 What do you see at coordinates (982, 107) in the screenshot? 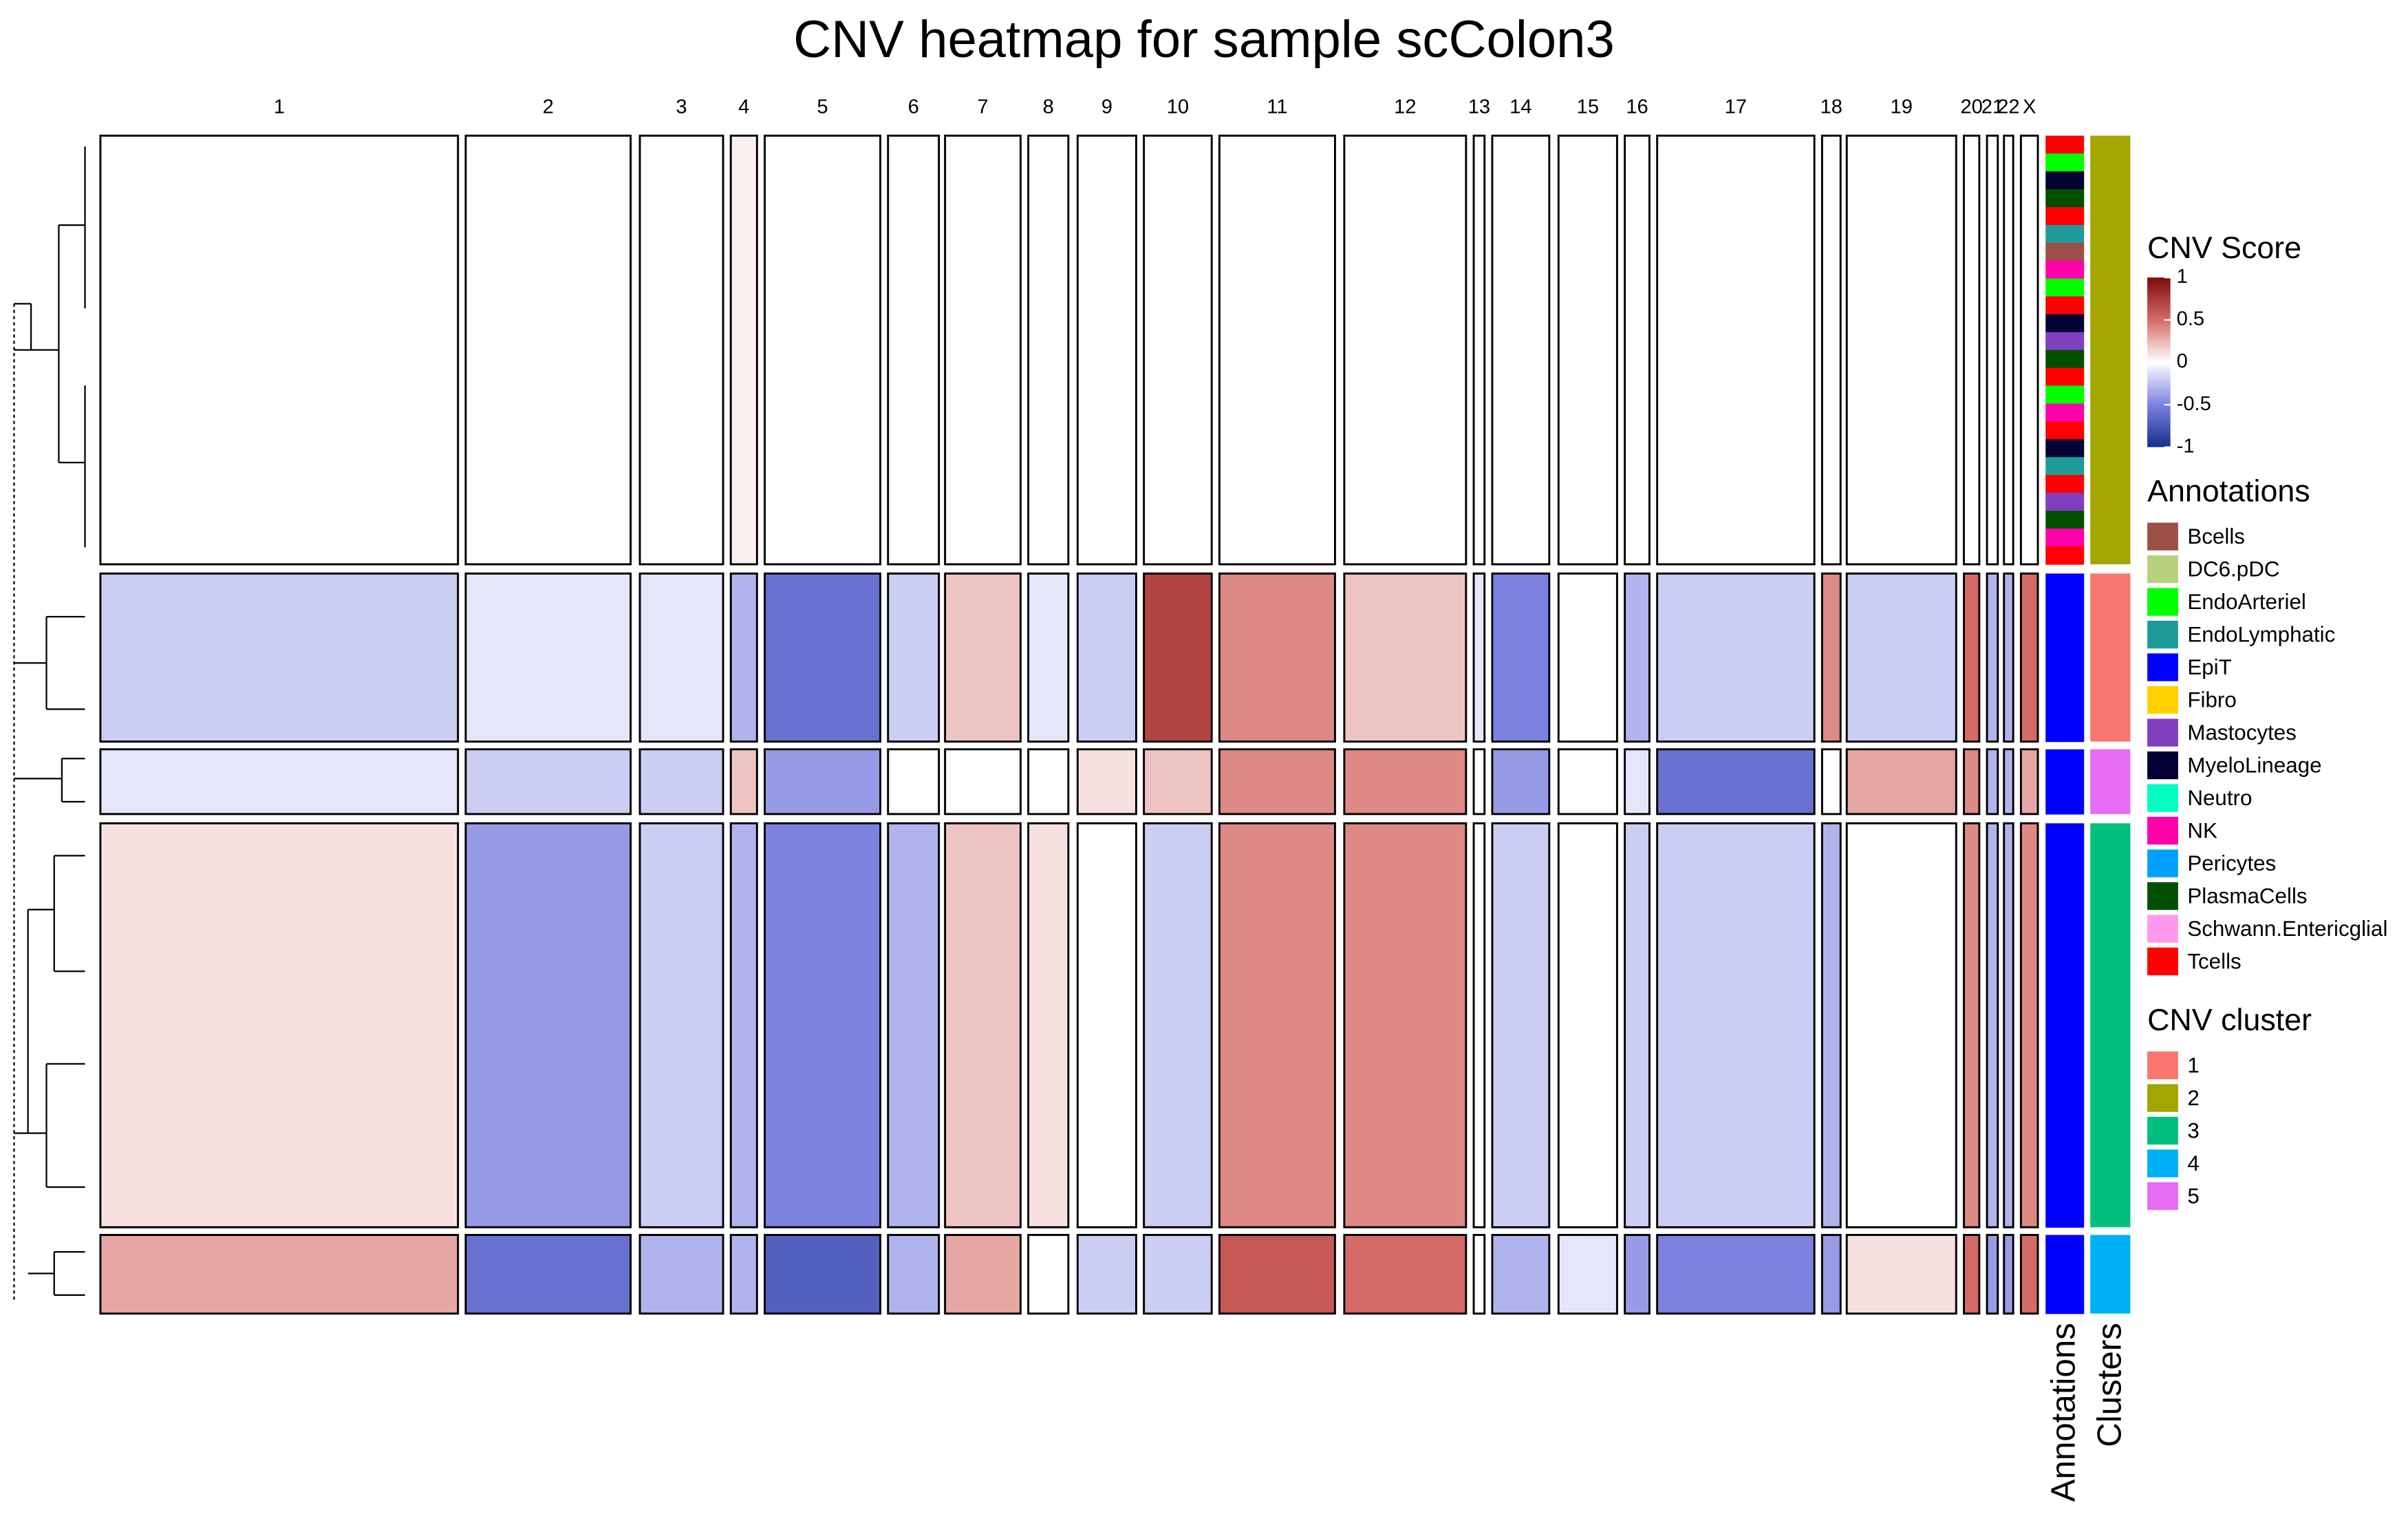
I see `column-label: 7` at bounding box center [982, 107].